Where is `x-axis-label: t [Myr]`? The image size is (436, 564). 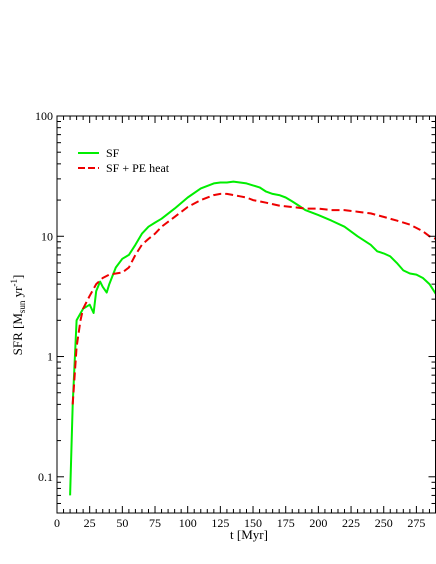
x-axis-label: t [Myr] is located at coordinates (249, 534).